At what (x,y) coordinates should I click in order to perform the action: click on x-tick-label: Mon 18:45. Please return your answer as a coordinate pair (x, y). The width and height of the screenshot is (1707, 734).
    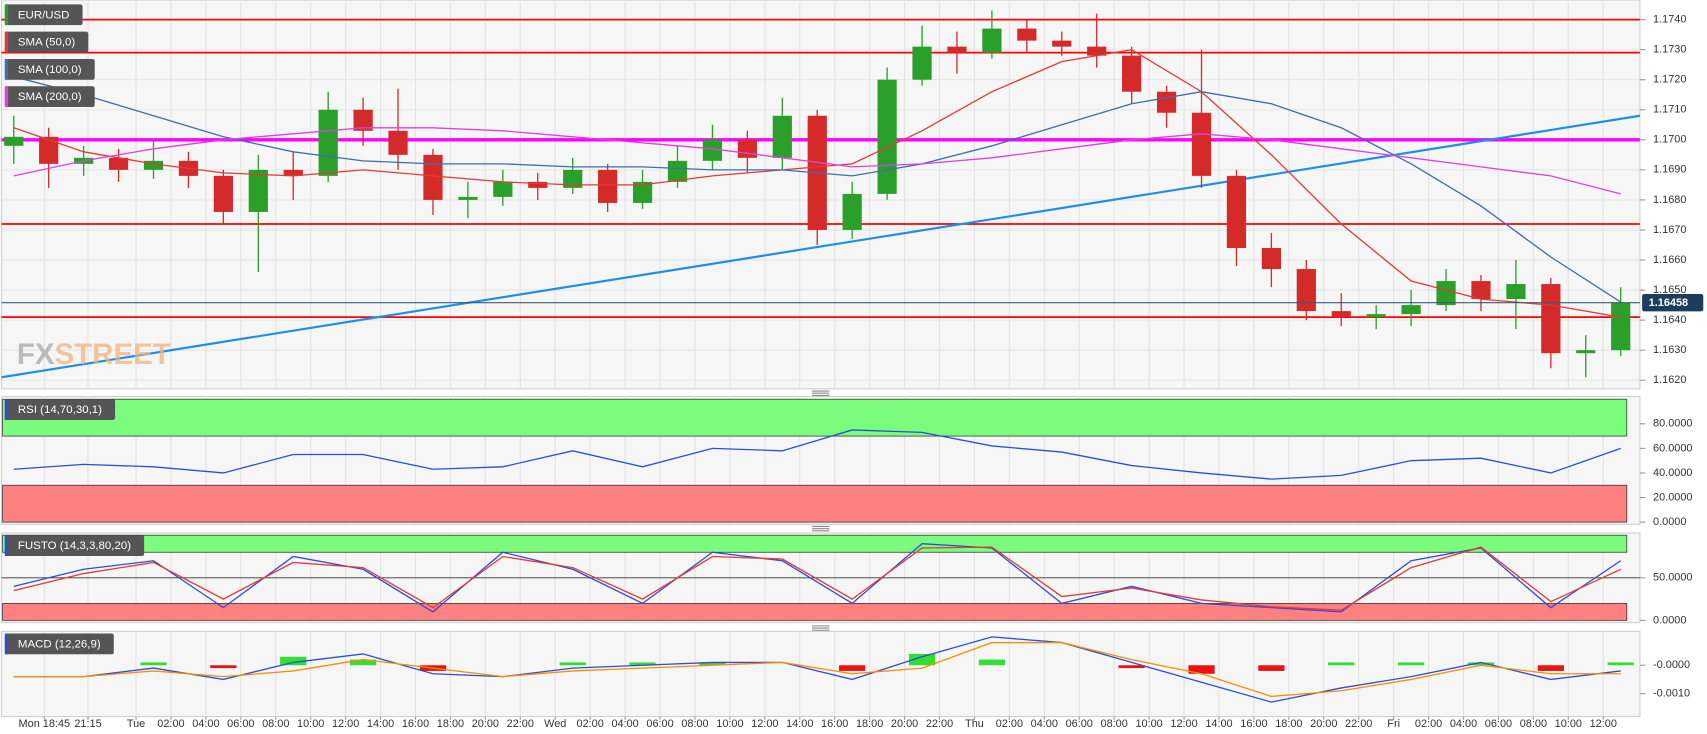
    Looking at the image, I should click on (45, 724).